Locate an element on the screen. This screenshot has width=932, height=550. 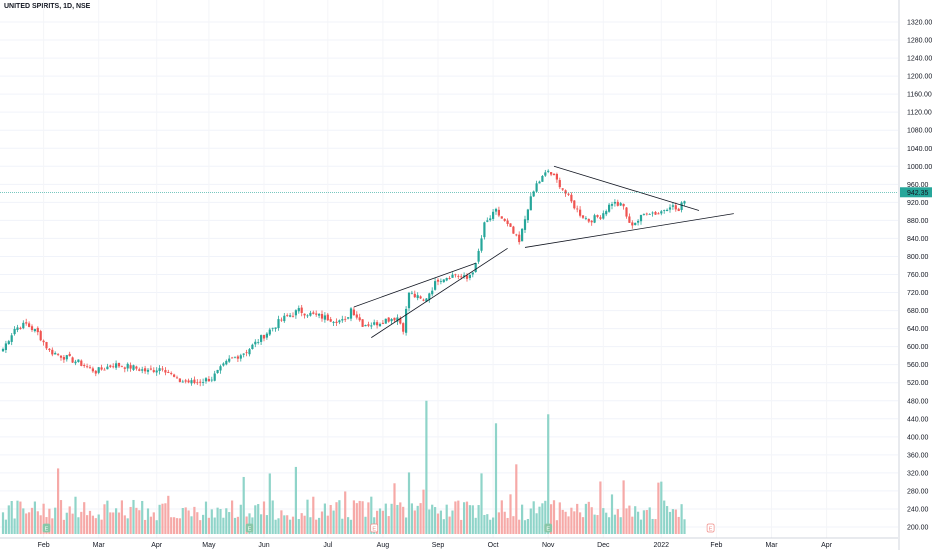
current-price-label: 942.35 is located at coordinates (918, 193).